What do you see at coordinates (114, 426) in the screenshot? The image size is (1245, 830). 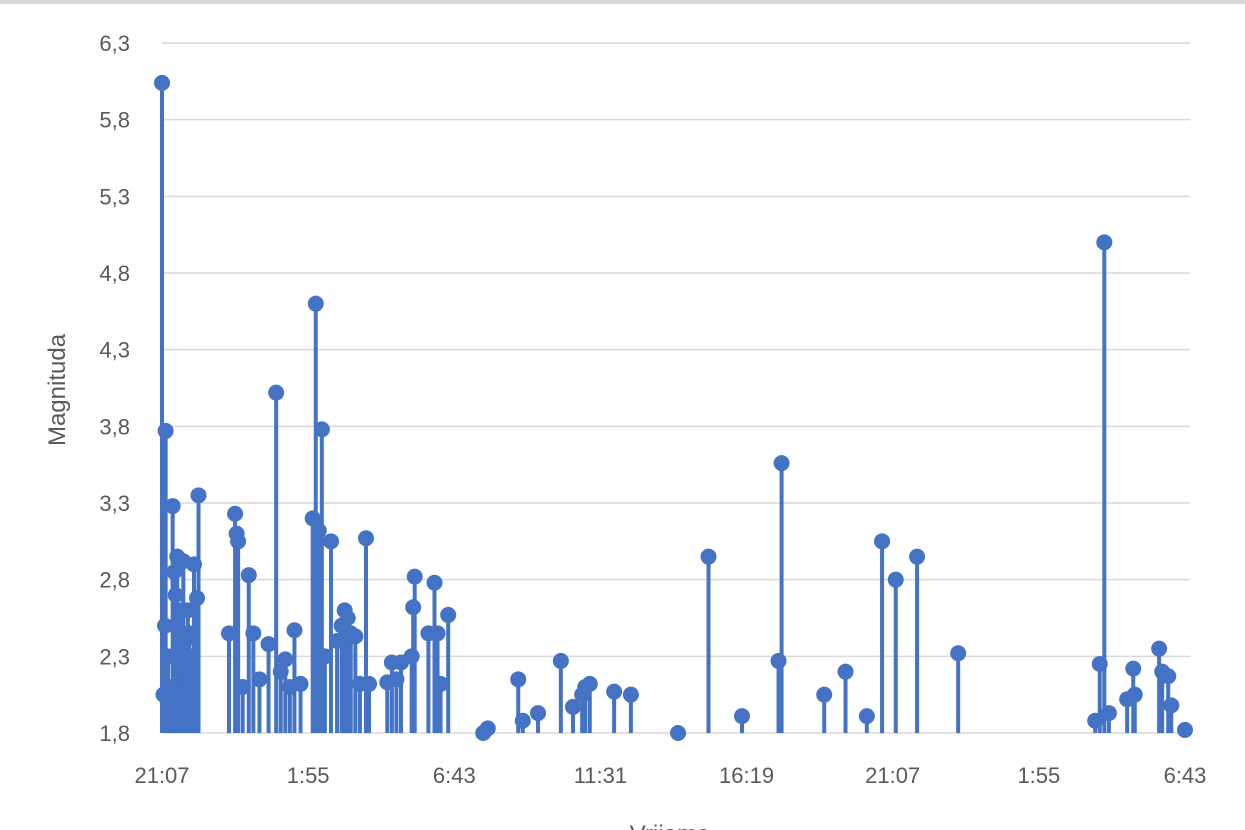 I see `y-tick-label: 3,8` at bounding box center [114, 426].